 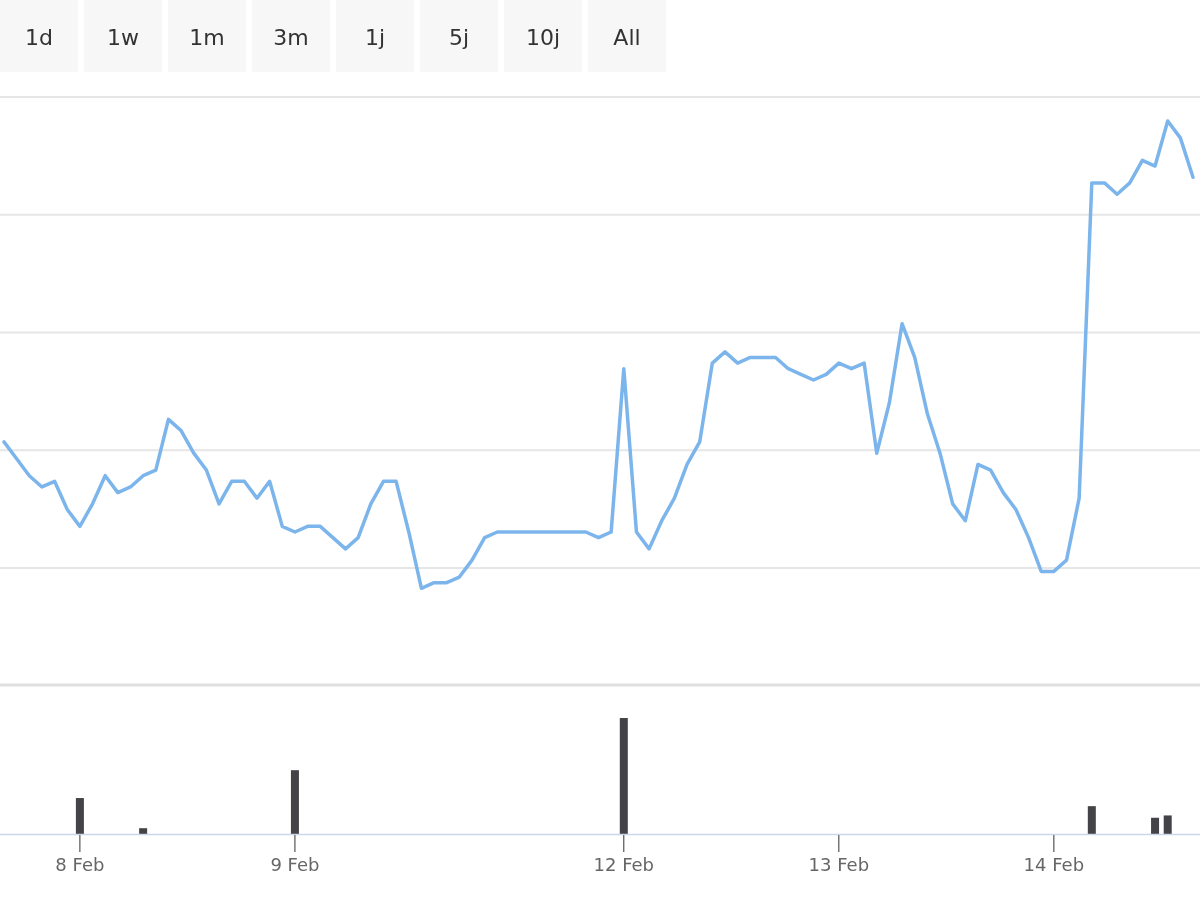 I want to click on text: 5j, so click(x=459, y=37).